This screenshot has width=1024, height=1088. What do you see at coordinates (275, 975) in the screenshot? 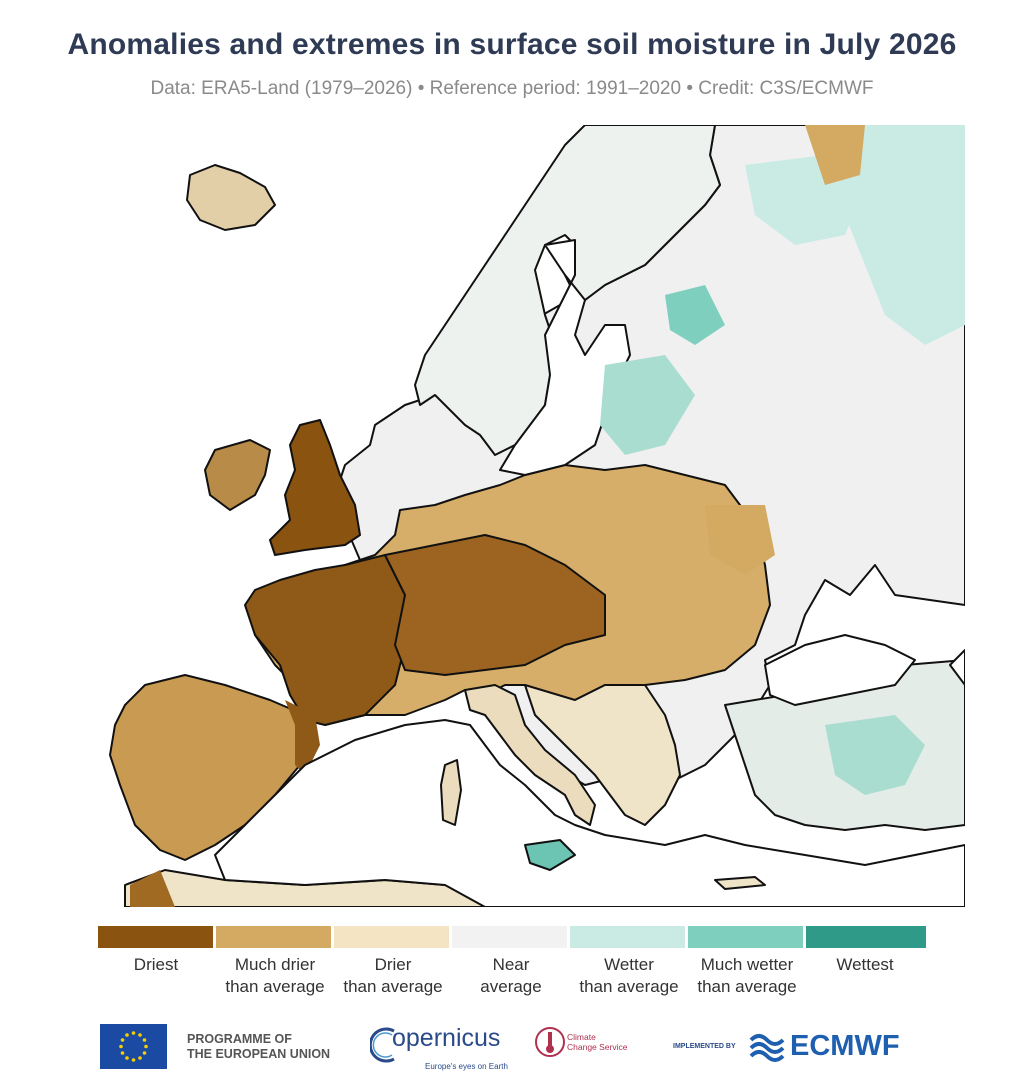
I see `legend-label-much-drier: Much drier than average` at bounding box center [275, 975].